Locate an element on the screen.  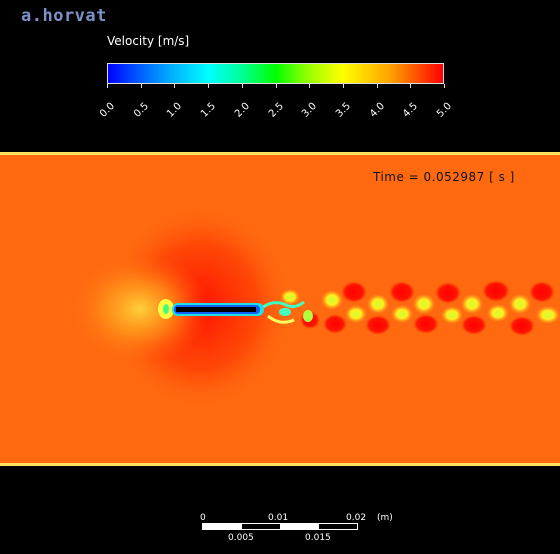
colorbar-tick-label: 2.0 is located at coordinates (242, 110).